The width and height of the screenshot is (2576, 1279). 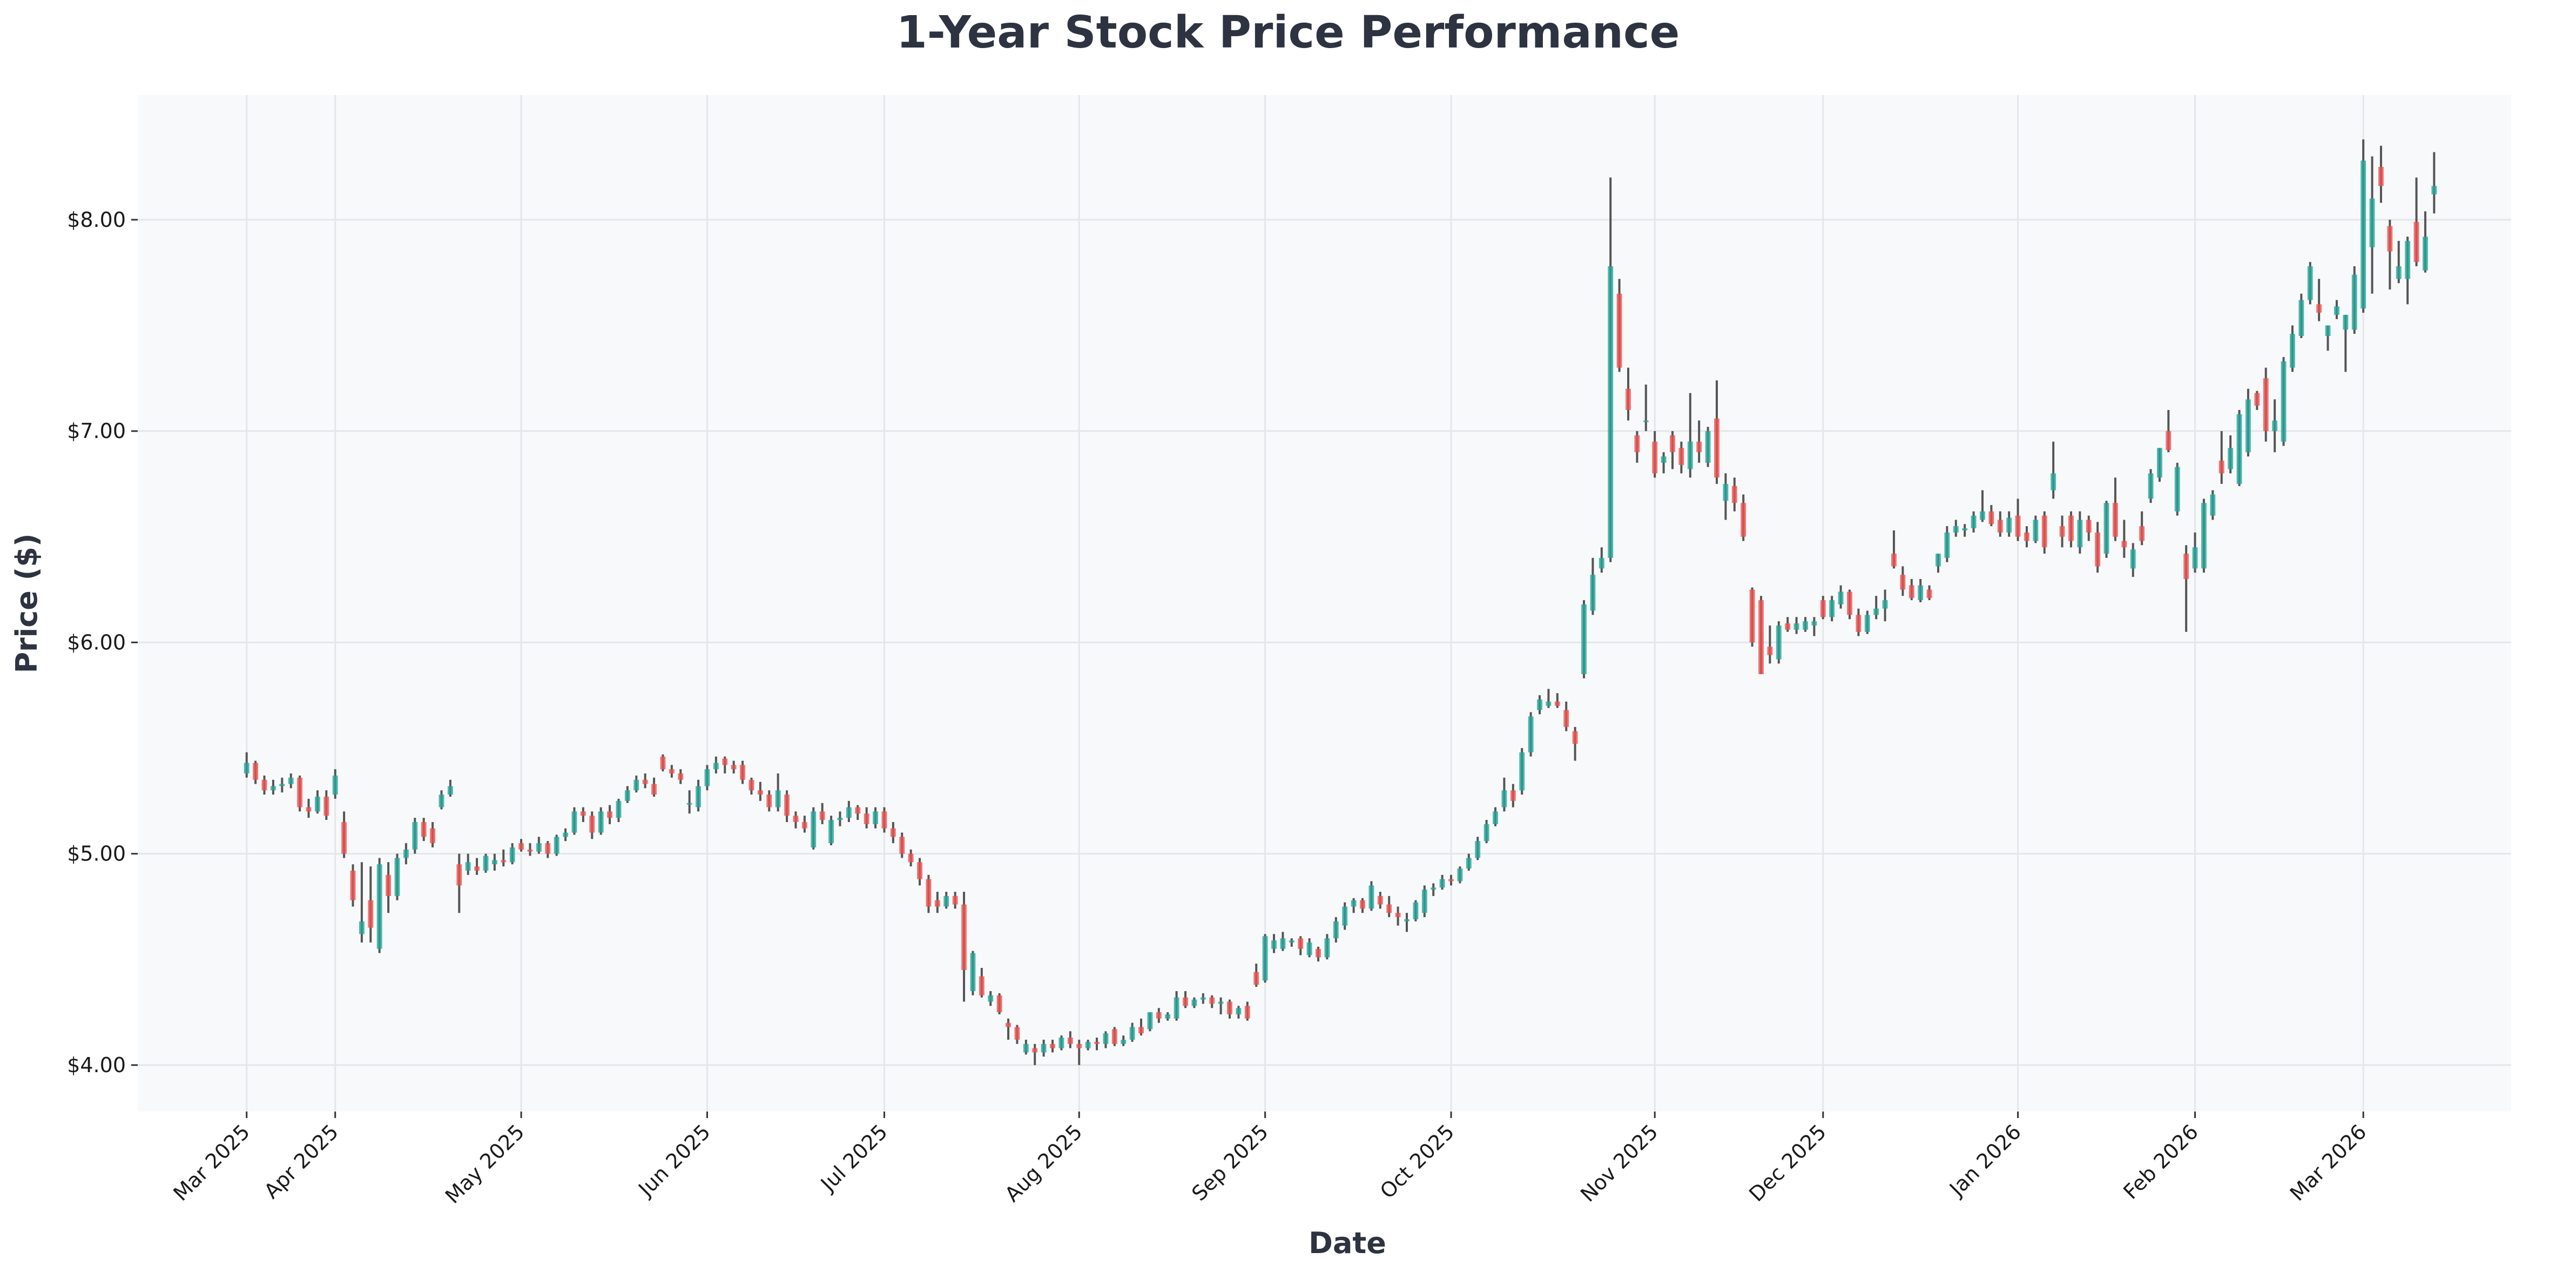 I want to click on y-tick-label: $8.00, so click(x=96, y=220).